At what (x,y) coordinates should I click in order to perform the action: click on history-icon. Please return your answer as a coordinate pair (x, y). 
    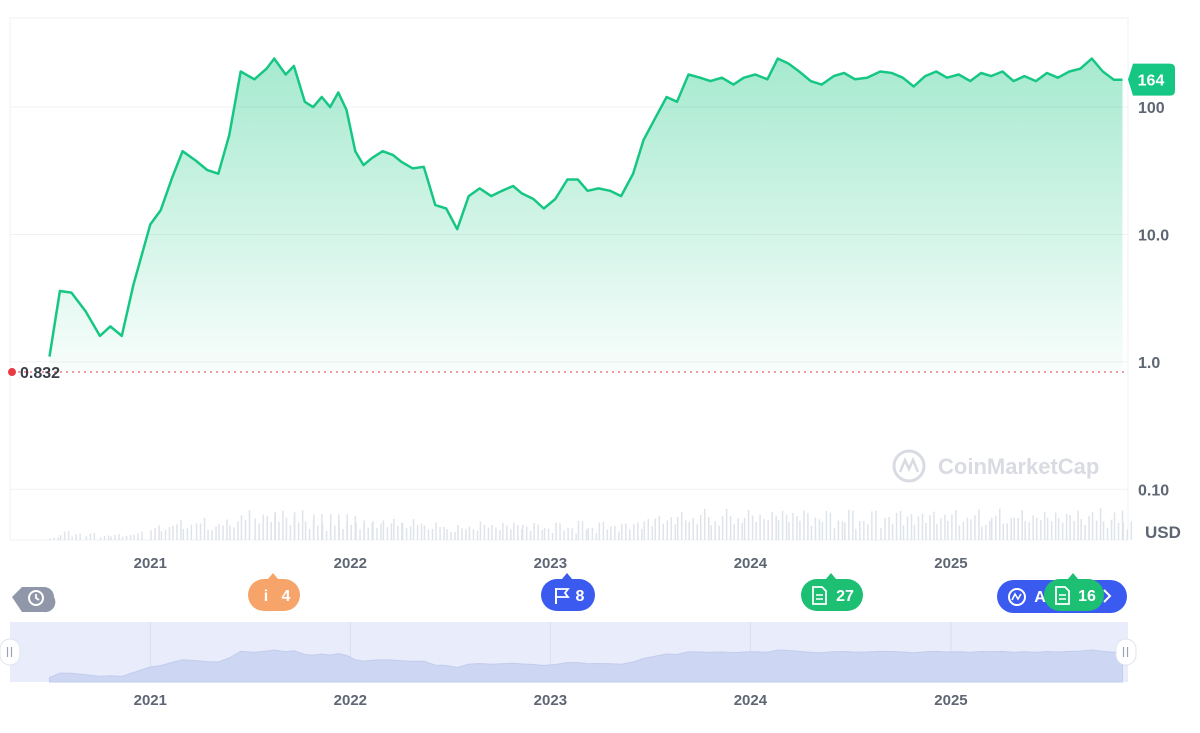
    Looking at the image, I should click on (36, 598).